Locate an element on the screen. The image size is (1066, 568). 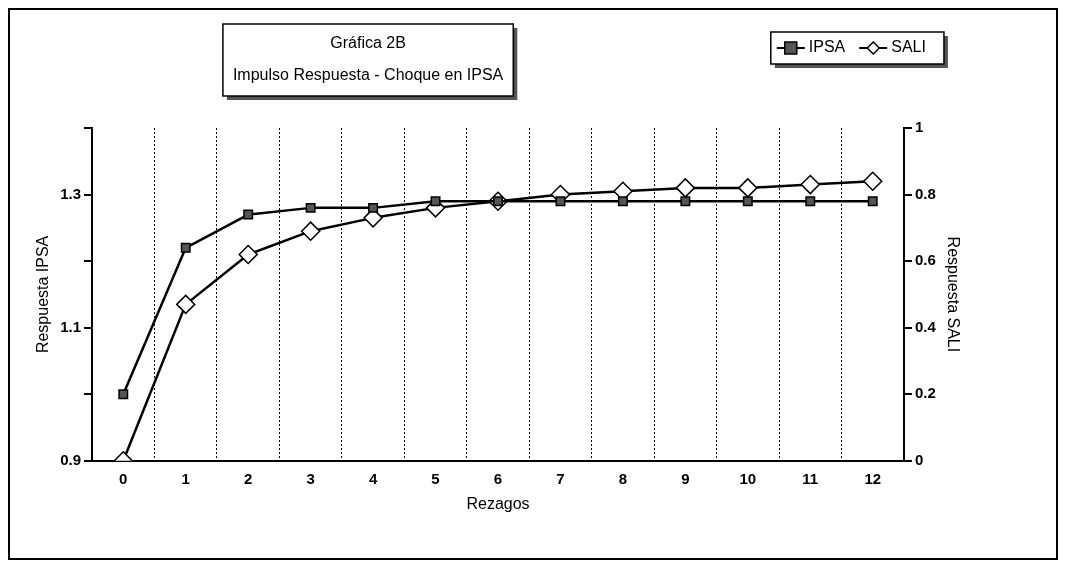
y-tick-label: 0.9 is located at coordinates (71, 459).